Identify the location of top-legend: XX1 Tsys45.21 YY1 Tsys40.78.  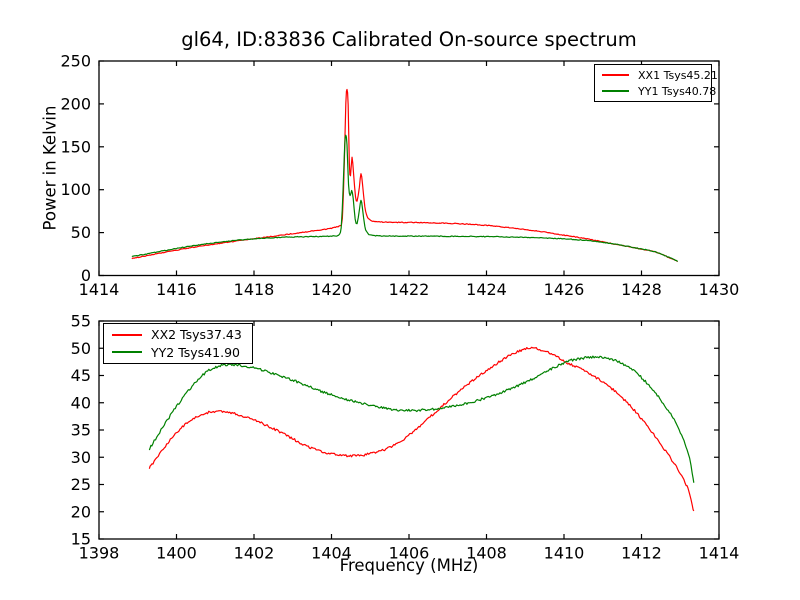
(656, 83).